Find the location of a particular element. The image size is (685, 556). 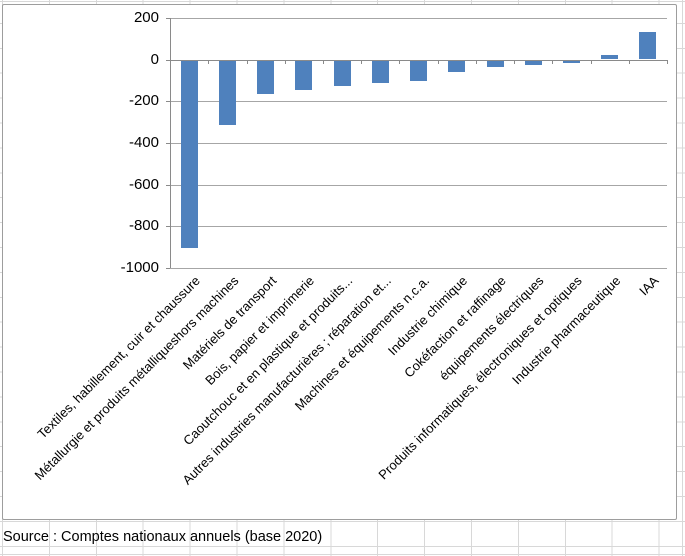

value-axis-tick-label: -600 is located at coordinates (143, 184).